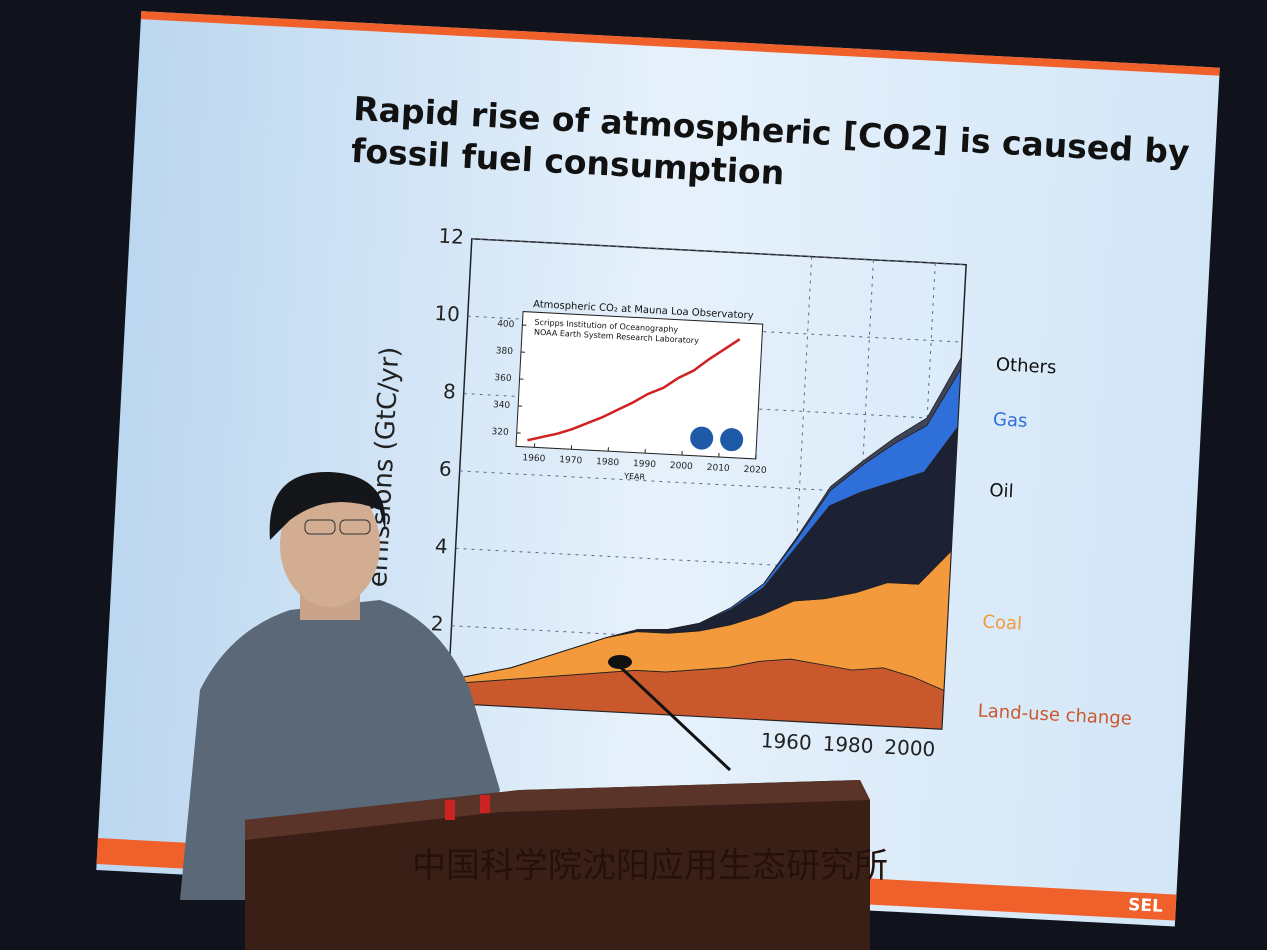 The height and width of the screenshot is (950, 1267). I want to click on y-tick-label: 380, so click(505, 351).